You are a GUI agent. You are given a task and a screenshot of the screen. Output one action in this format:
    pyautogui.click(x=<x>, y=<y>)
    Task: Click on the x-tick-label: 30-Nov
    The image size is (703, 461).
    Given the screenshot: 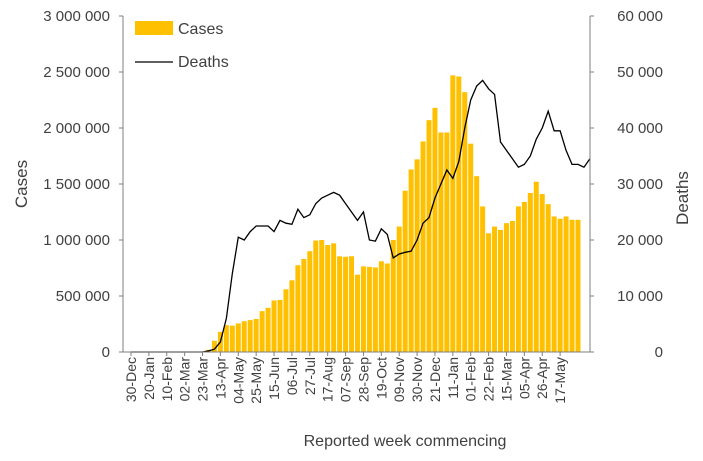 What is the action you would take?
    pyautogui.click(x=417, y=379)
    